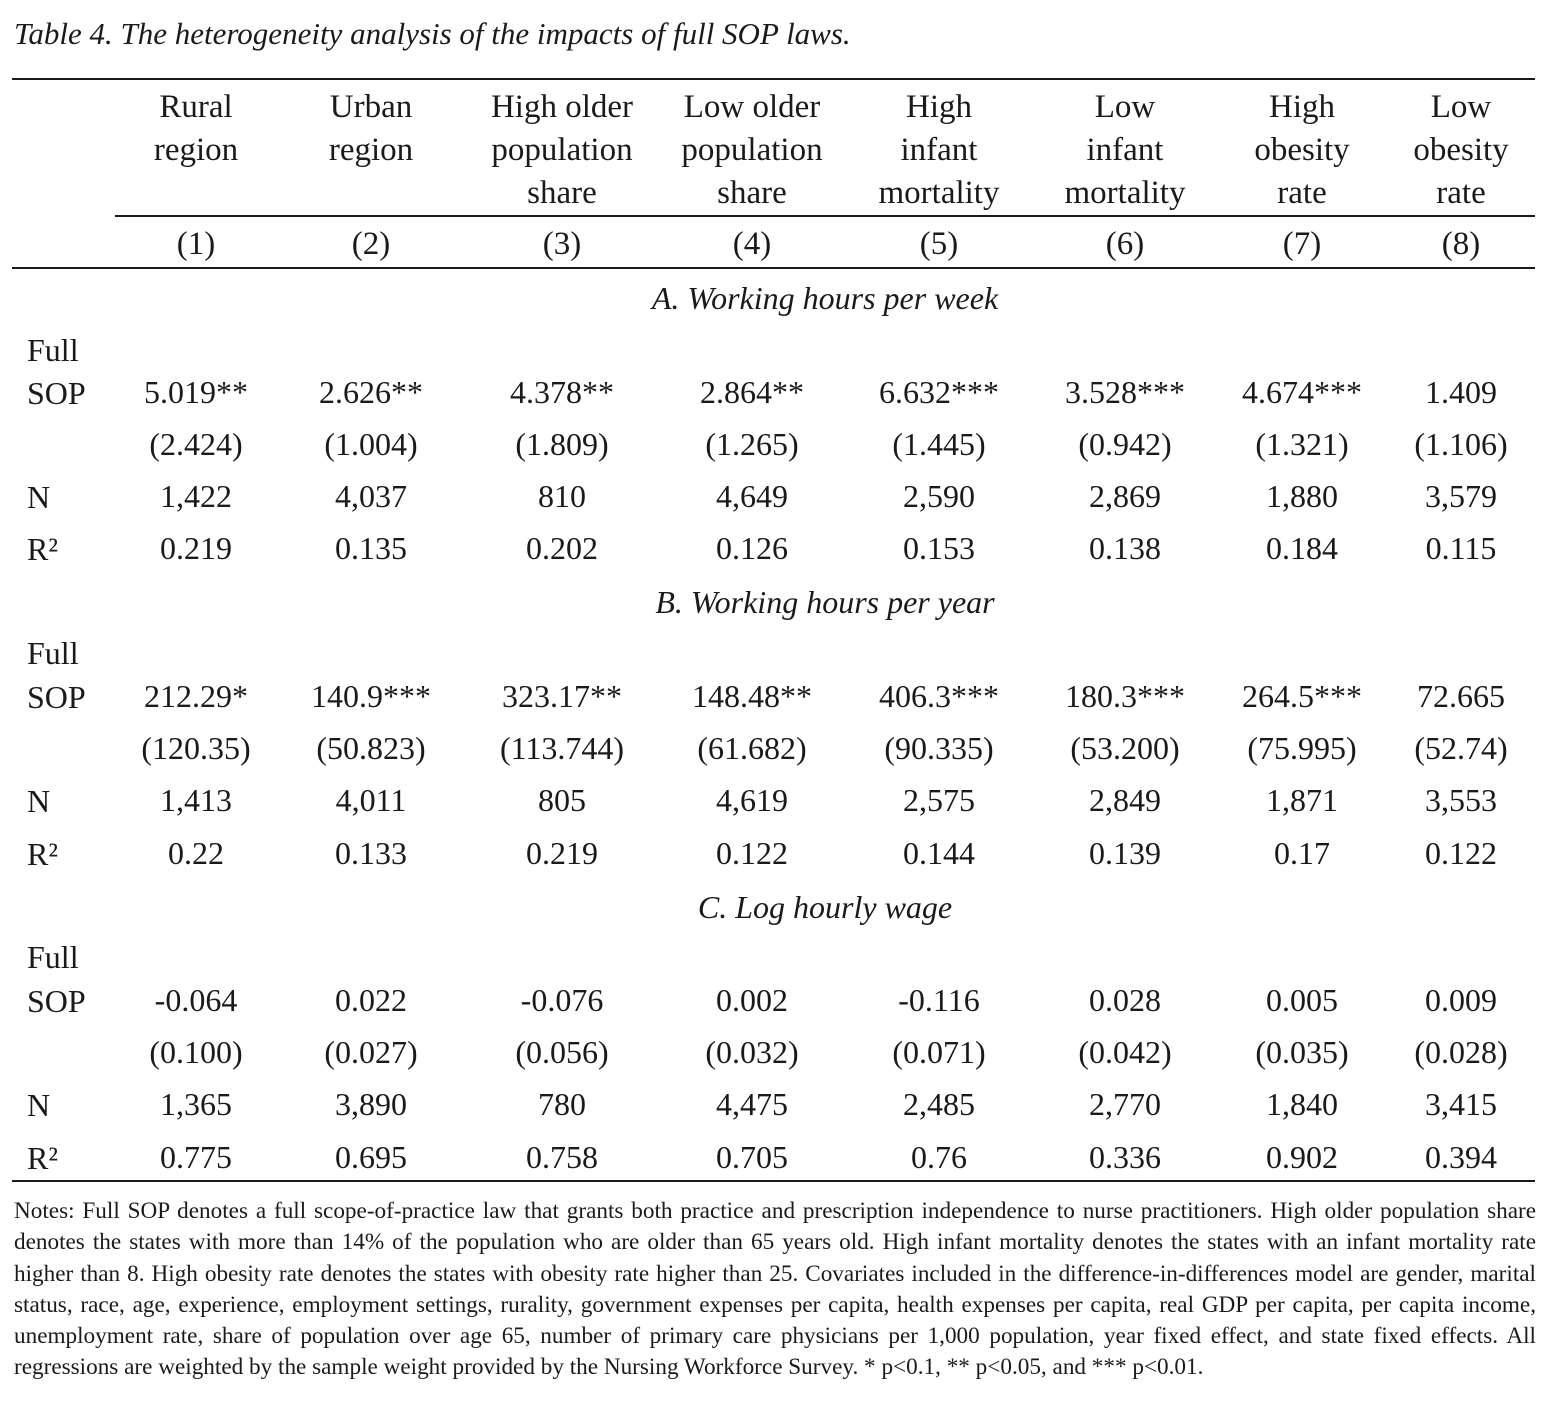 Image resolution: width=1550 pixels, height=1422 pixels. Describe the element at coordinates (196, 107) in the screenshot. I see `column-header-line: Rural` at that location.